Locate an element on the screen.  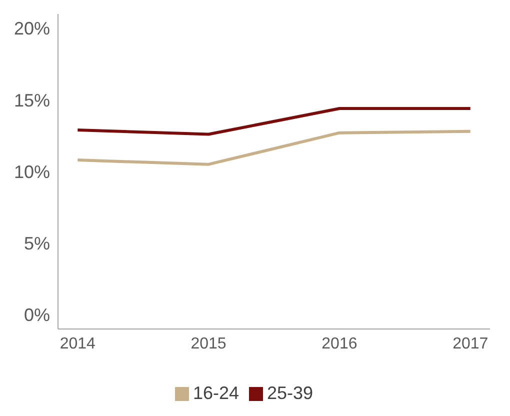
x-tick-label: 2016 is located at coordinates (340, 343).